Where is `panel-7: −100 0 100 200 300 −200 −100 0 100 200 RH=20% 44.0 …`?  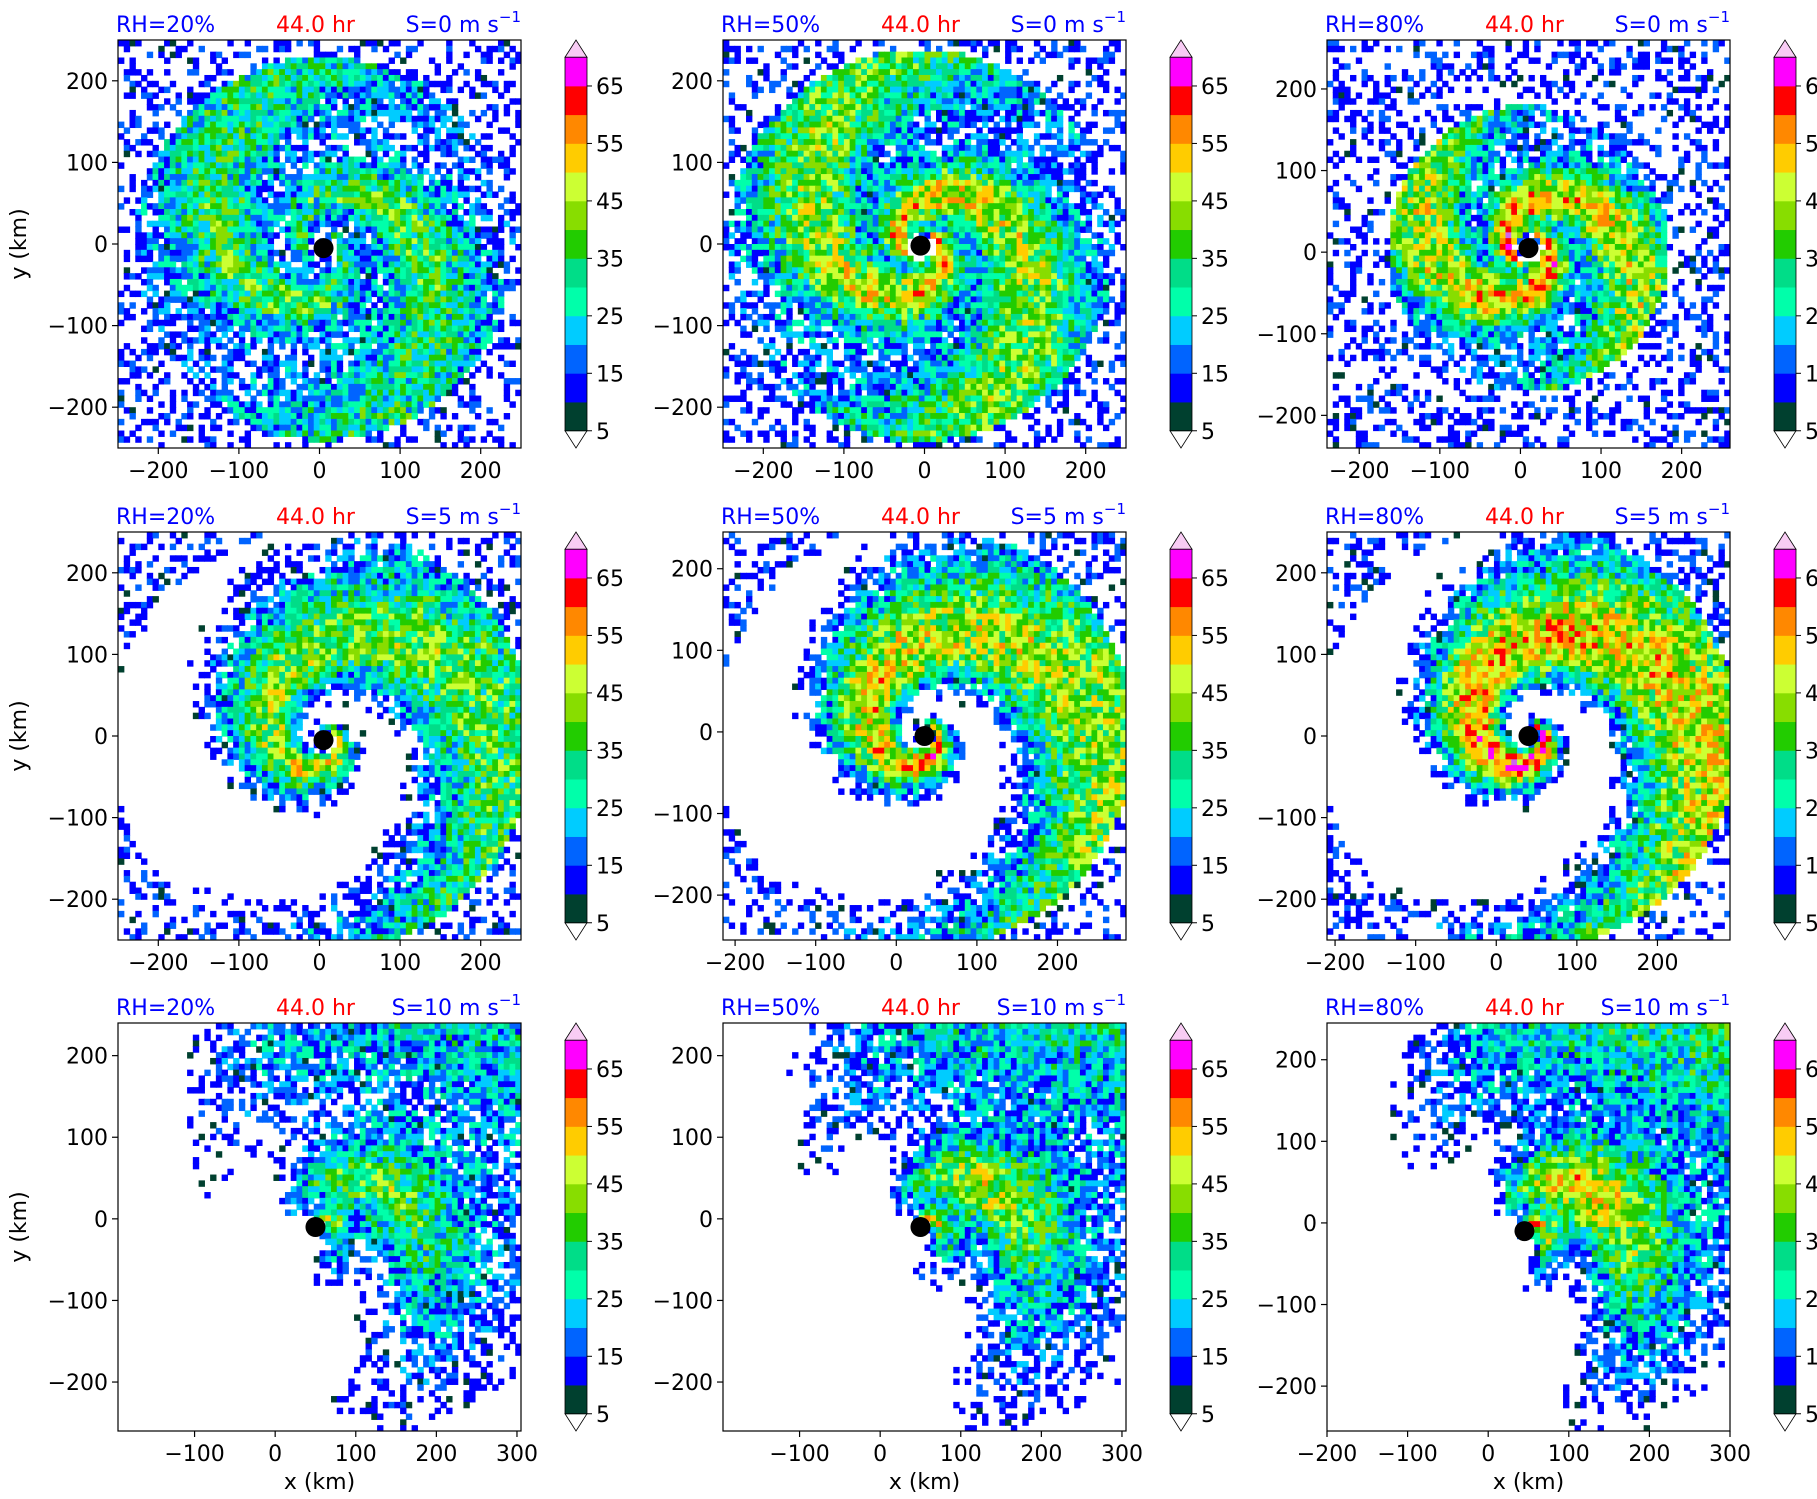 panel-7: −100 0 100 200 300 −200 −100 0 100 200 RH=20% 44.0 … is located at coordinates (315, 1243).